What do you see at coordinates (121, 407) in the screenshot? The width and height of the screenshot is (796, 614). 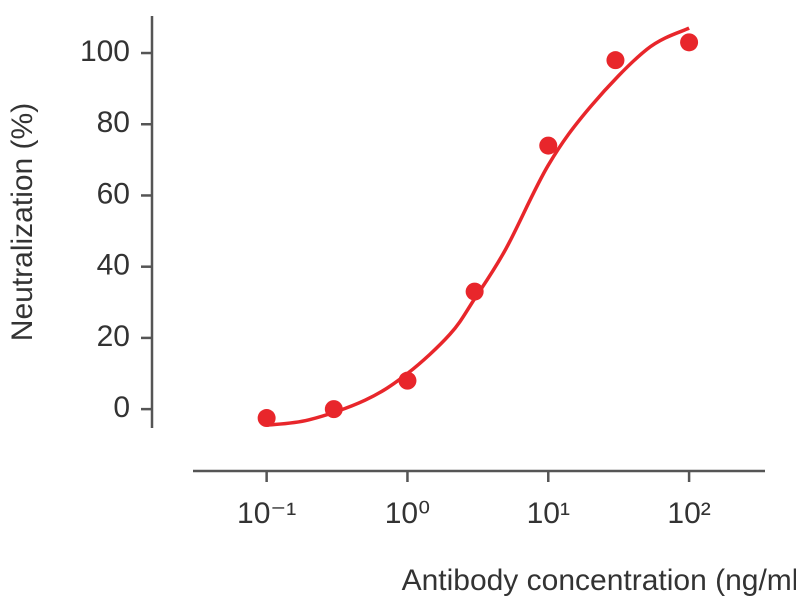 I see `y-tick-label: 0` at bounding box center [121, 407].